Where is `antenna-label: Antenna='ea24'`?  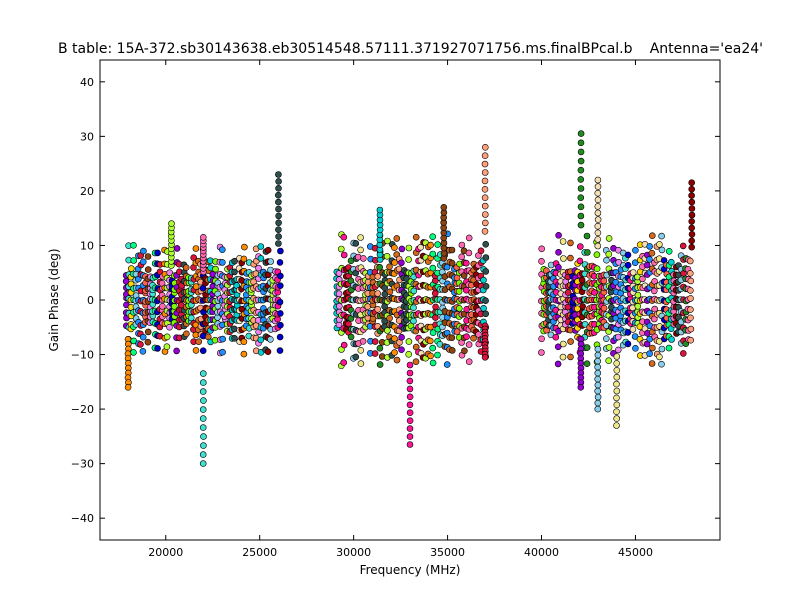 antenna-label: Antenna='ea24' is located at coordinates (706, 49).